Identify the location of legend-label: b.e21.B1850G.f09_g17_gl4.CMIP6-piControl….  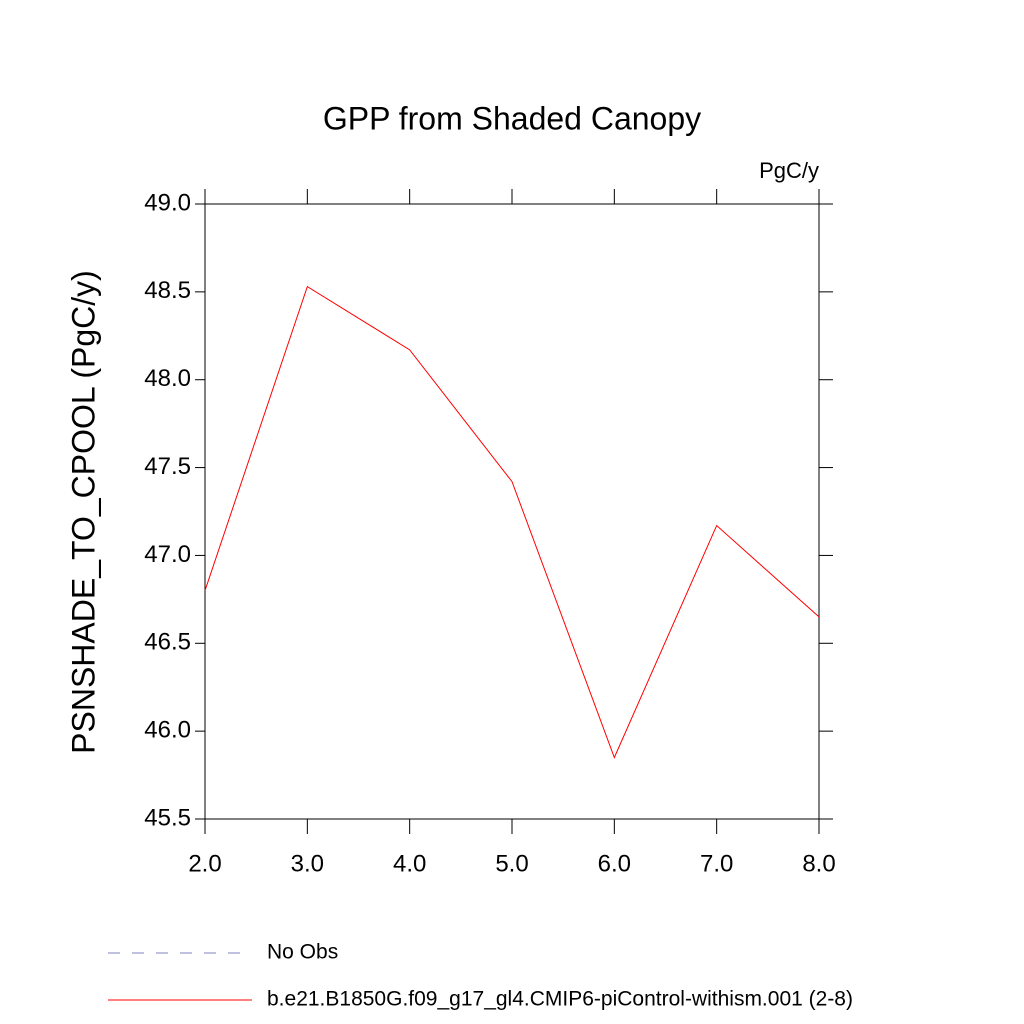
(560, 999).